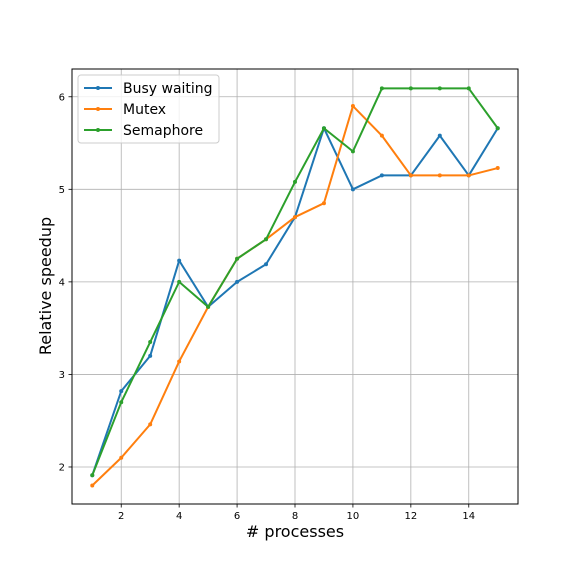 This screenshot has width=576, height=576. I want to click on x-tick-label: 6, so click(237, 516).